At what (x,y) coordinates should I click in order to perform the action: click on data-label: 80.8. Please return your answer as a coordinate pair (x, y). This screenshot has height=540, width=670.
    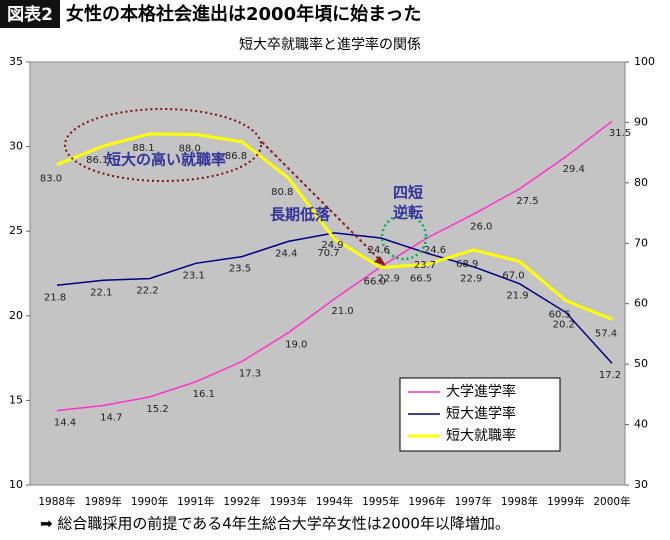
    Looking at the image, I should click on (282, 192).